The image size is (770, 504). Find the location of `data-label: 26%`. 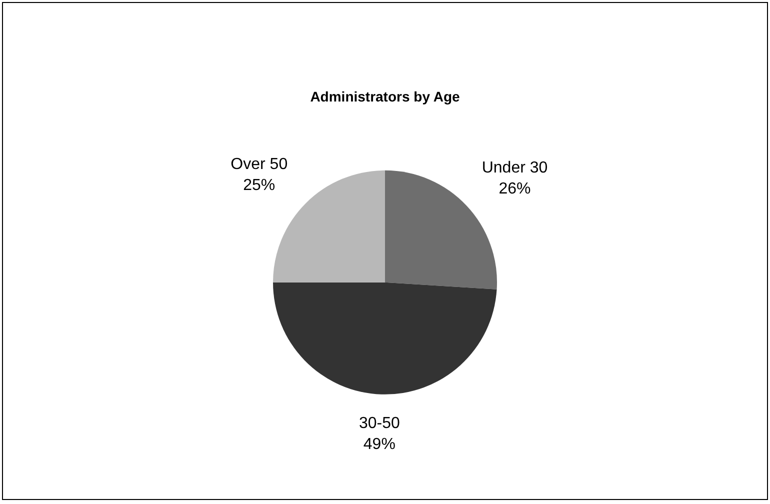

data-label: 26% is located at coordinates (514, 189).